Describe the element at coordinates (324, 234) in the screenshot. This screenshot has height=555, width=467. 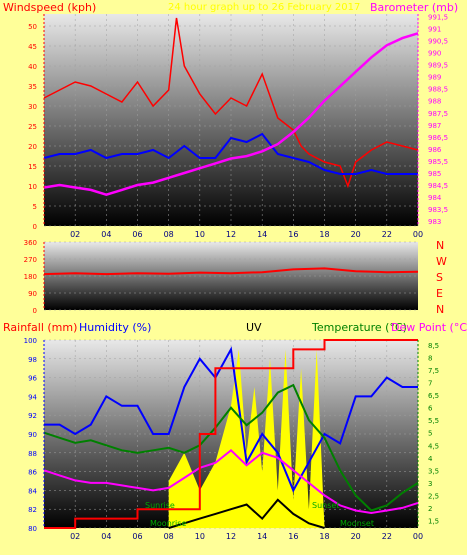
I see `panel1-x-tick-label: 18` at that location.